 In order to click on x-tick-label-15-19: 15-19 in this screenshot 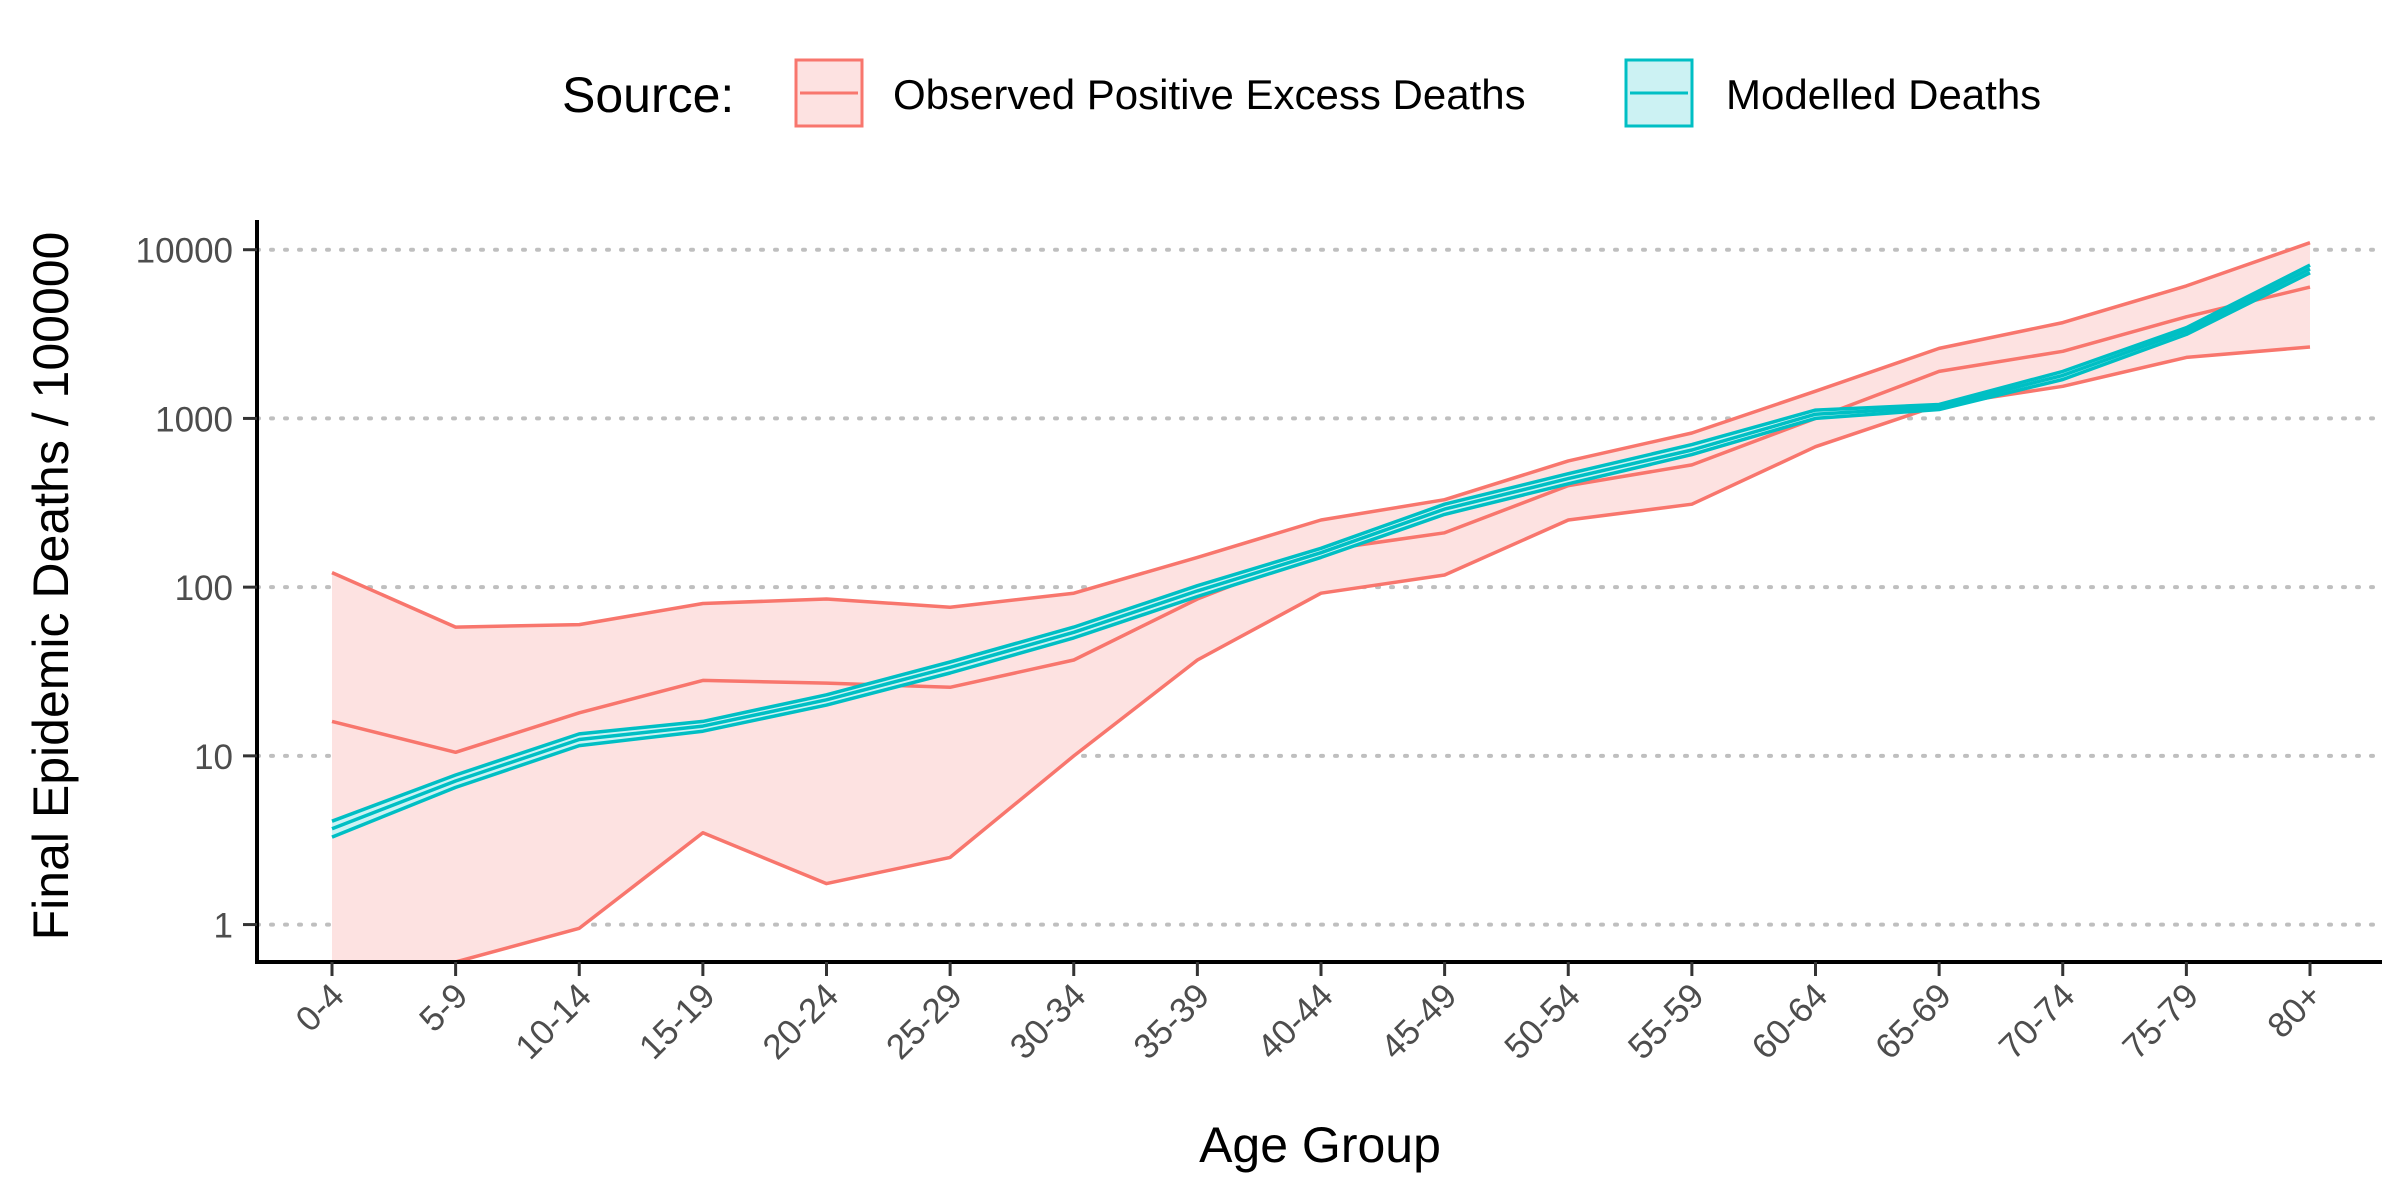, I will do `click(677, 1021)`.